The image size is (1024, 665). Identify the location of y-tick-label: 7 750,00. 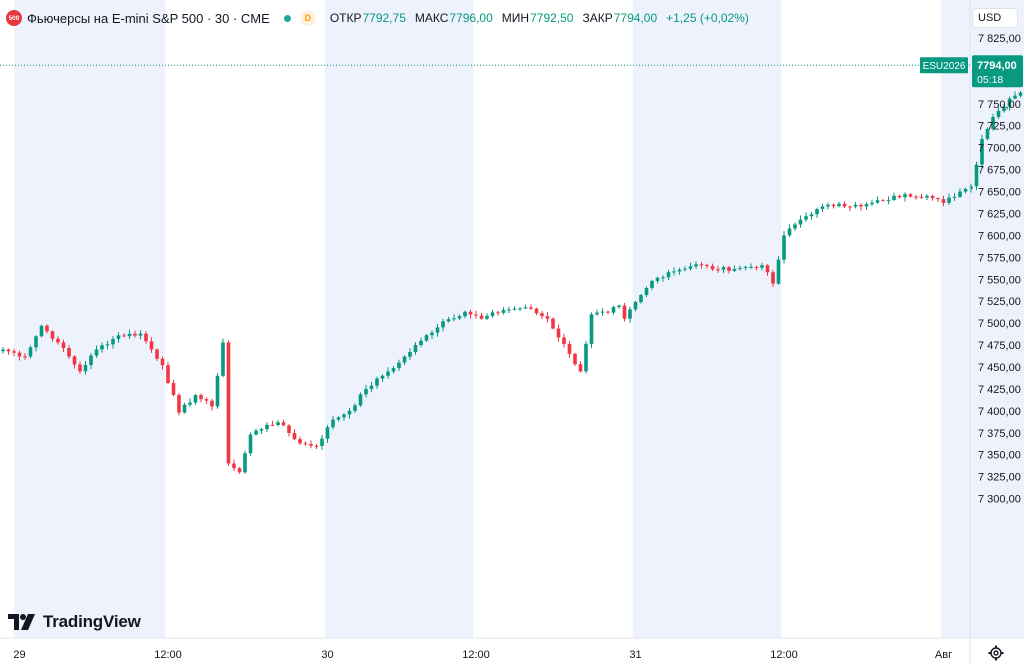
(999, 105).